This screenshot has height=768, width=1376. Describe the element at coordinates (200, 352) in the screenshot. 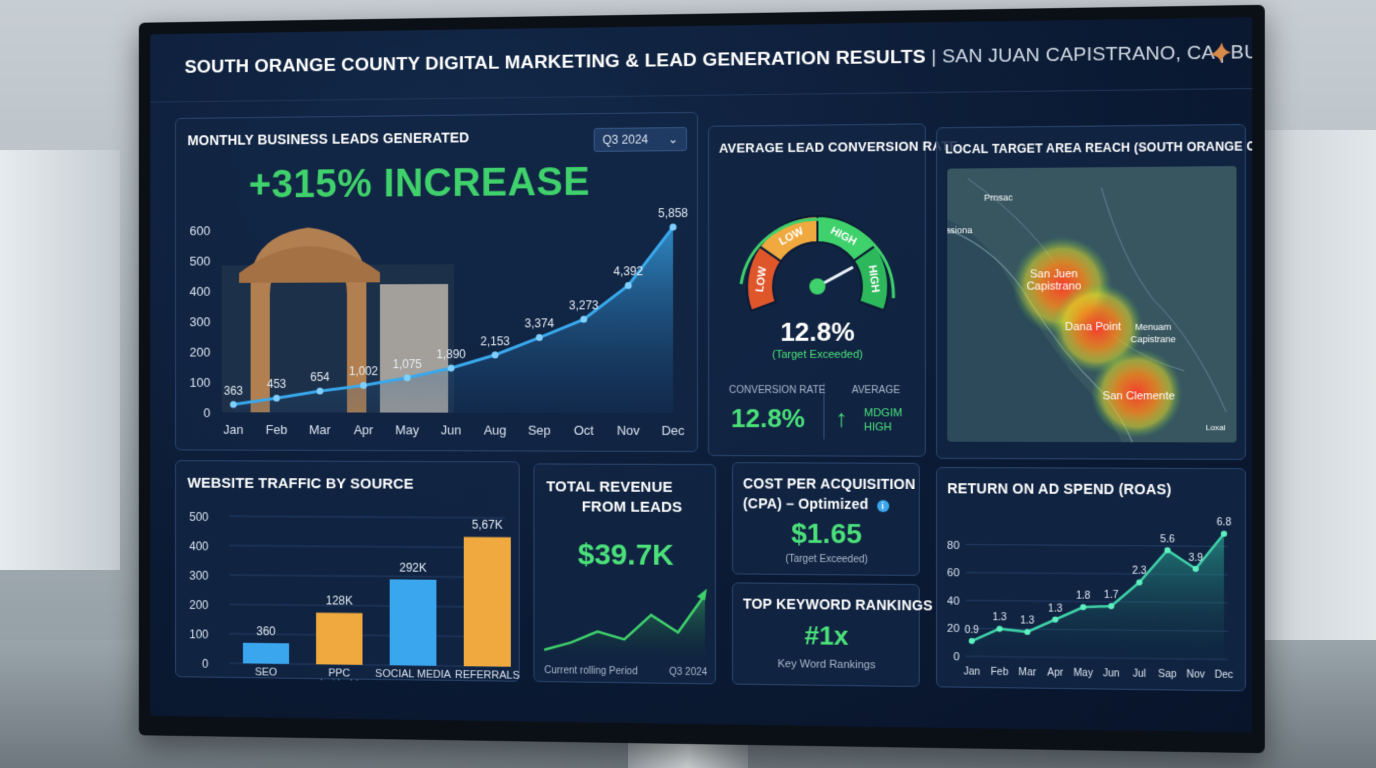

I see `leads-ytick: 200` at that location.